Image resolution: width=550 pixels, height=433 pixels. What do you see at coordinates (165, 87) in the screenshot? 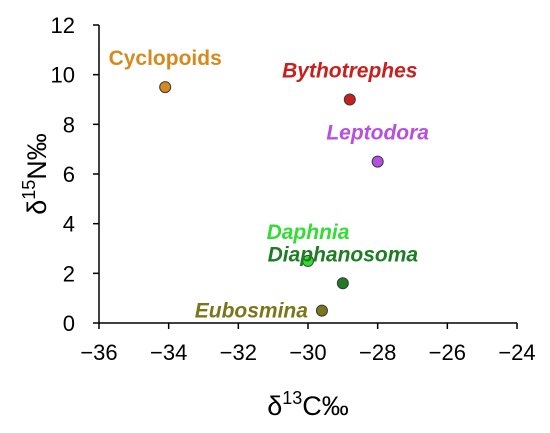
I see `point-cyclopoids` at bounding box center [165, 87].